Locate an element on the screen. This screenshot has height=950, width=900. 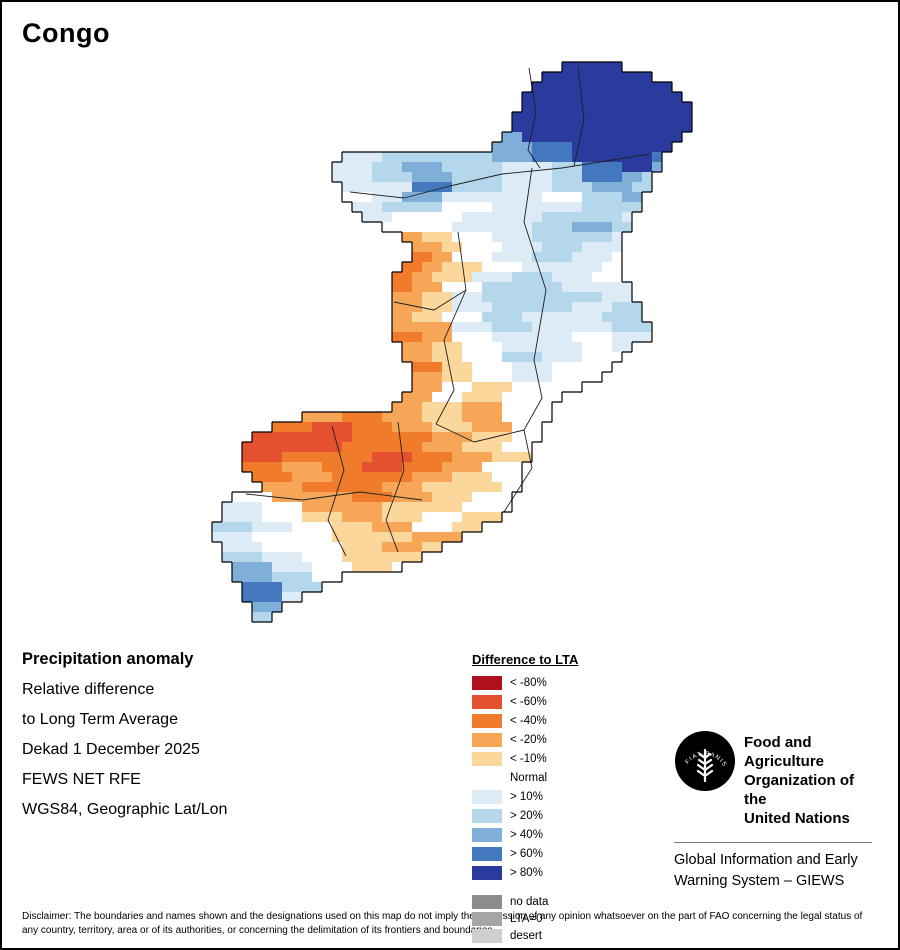
legend-label: LTA=0 is located at coordinates (526, 918).